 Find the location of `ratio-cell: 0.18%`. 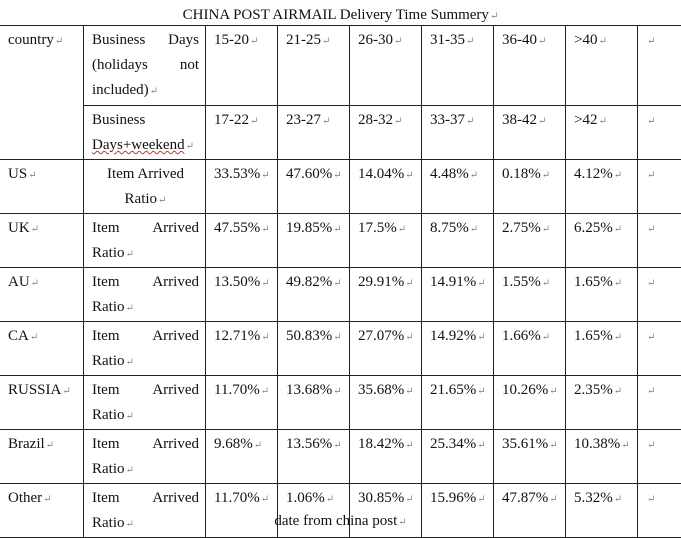

ratio-cell: 0.18% is located at coordinates (530, 187).